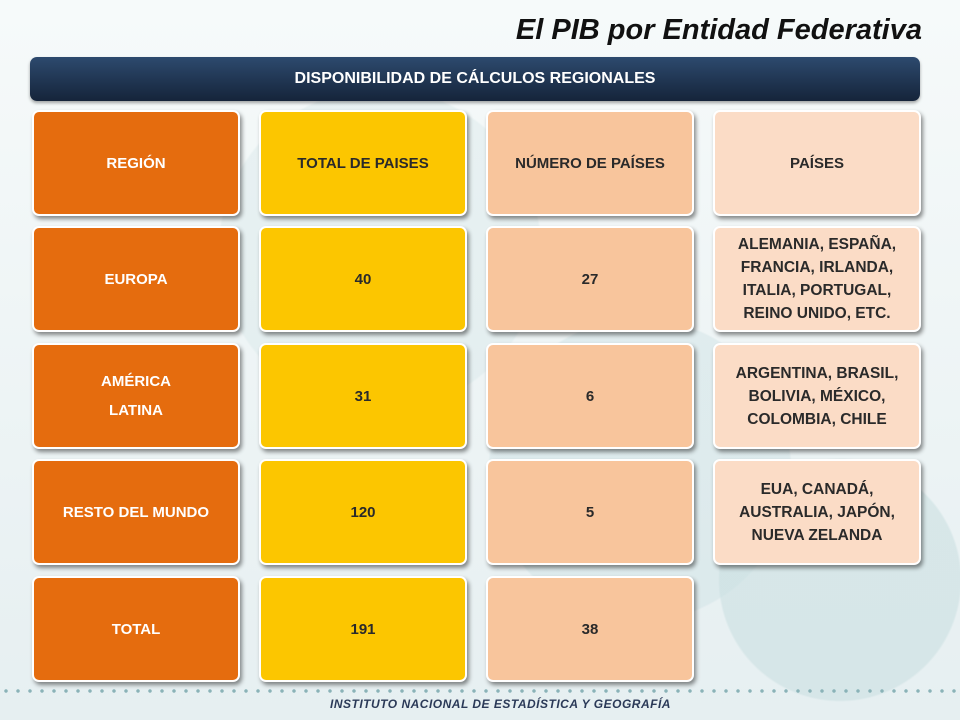 The image size is (960, 720). I want to click on region-cell: EUROPA, so click(136, 279).